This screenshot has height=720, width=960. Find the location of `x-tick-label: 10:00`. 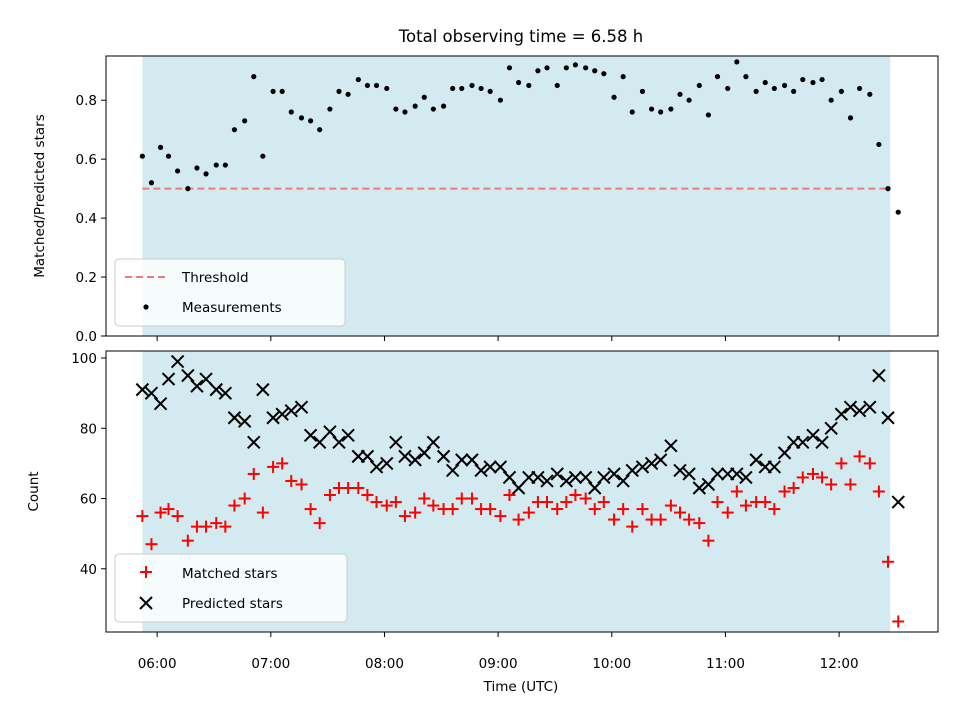

x-tick-label: 10:00 is located at coordinates (611, 664).